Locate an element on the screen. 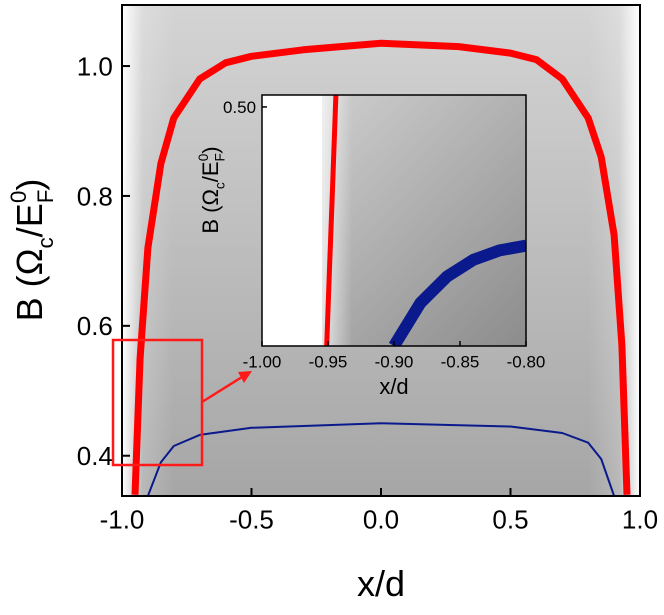  zoom-box is located at coordinates (157, 402).